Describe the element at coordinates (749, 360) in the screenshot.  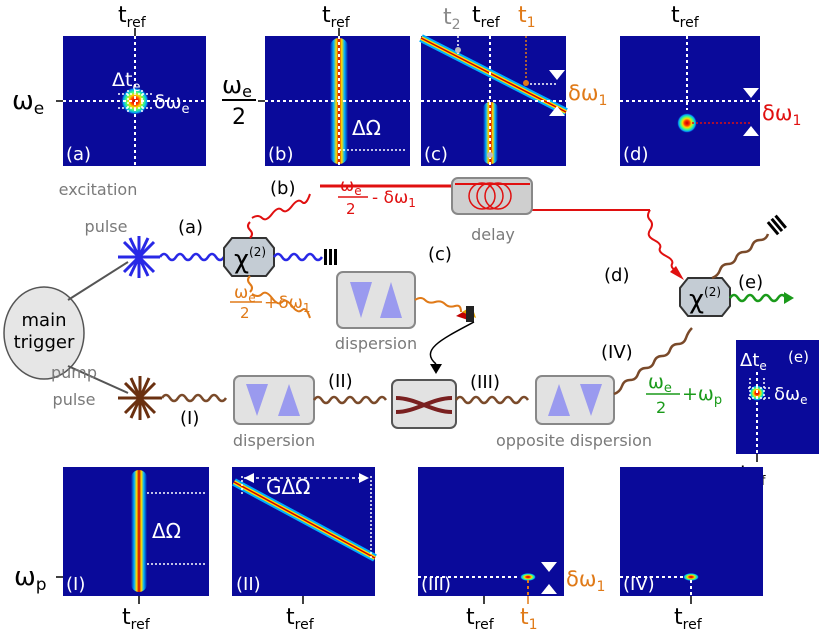
I see `delta-t-e-e: Δt` at that location.